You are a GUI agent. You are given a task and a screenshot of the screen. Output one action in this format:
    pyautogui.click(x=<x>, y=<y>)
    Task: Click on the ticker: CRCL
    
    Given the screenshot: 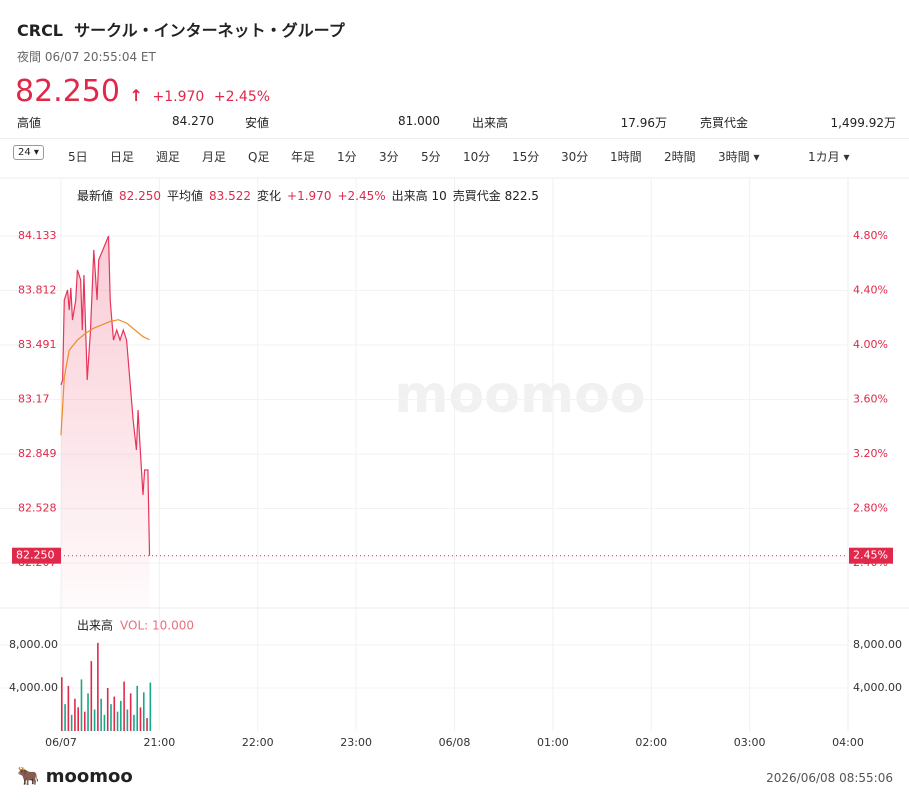 What is the action you would take?
    pyautogui.click(x=40, y=30)
    